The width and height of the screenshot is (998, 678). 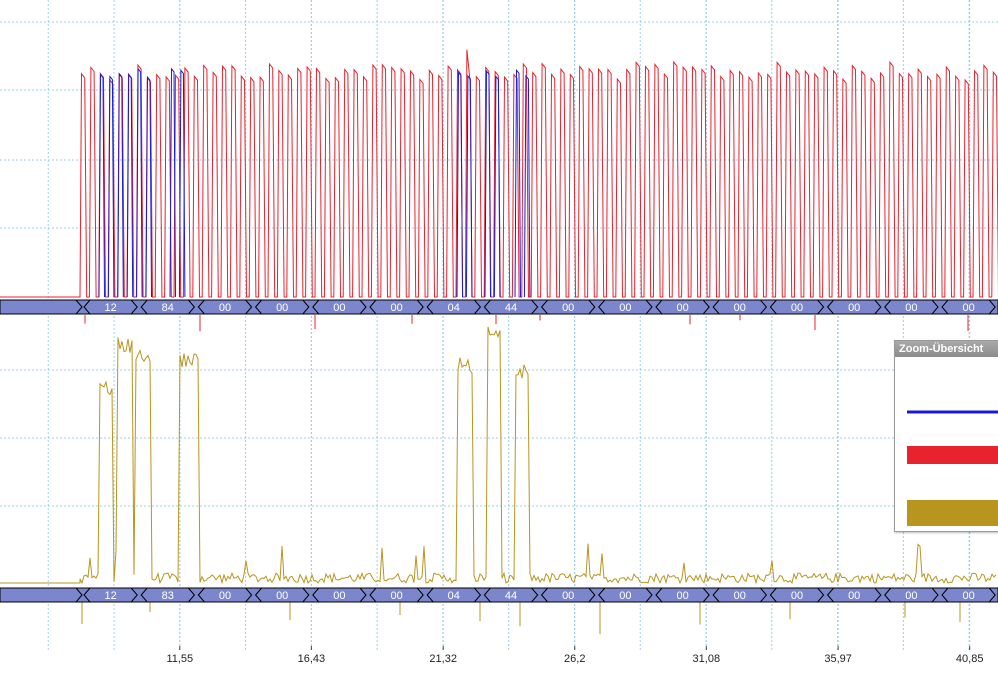 I want to click on x-tick-label: 26,2, so click(x=574, y=659).